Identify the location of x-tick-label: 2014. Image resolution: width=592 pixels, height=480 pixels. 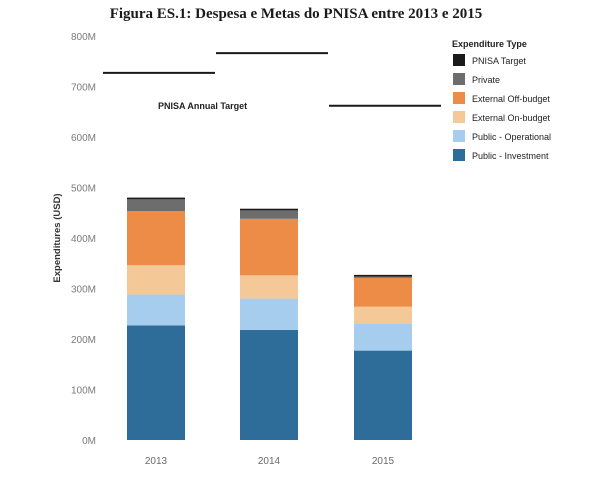
(269, 461).